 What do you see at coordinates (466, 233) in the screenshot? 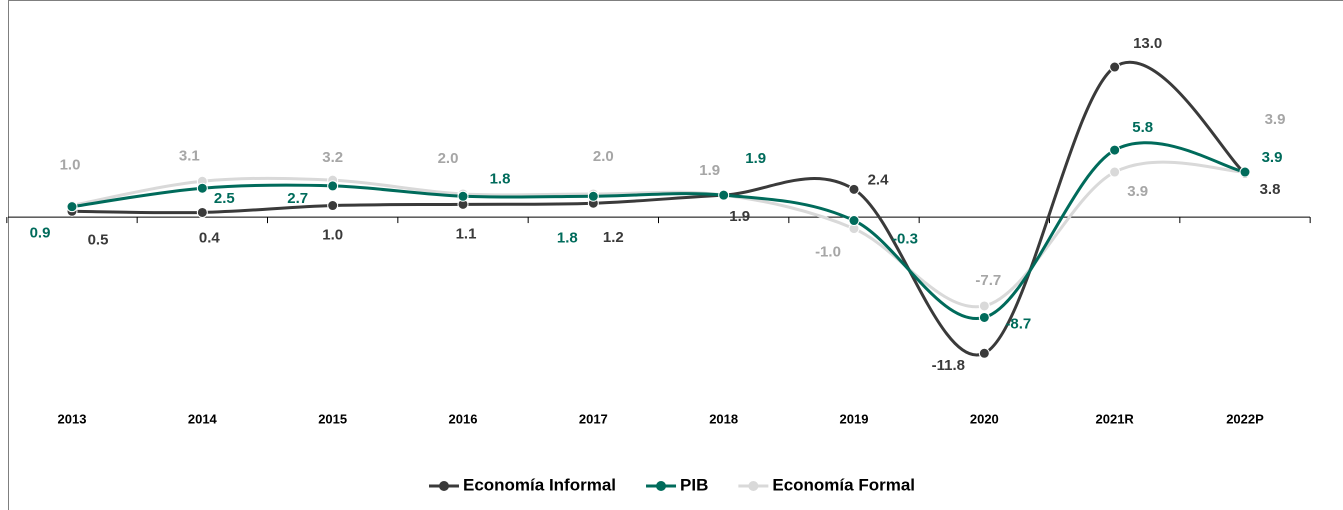
I see `data-label: 1.1` at bounding box center [466, 233].